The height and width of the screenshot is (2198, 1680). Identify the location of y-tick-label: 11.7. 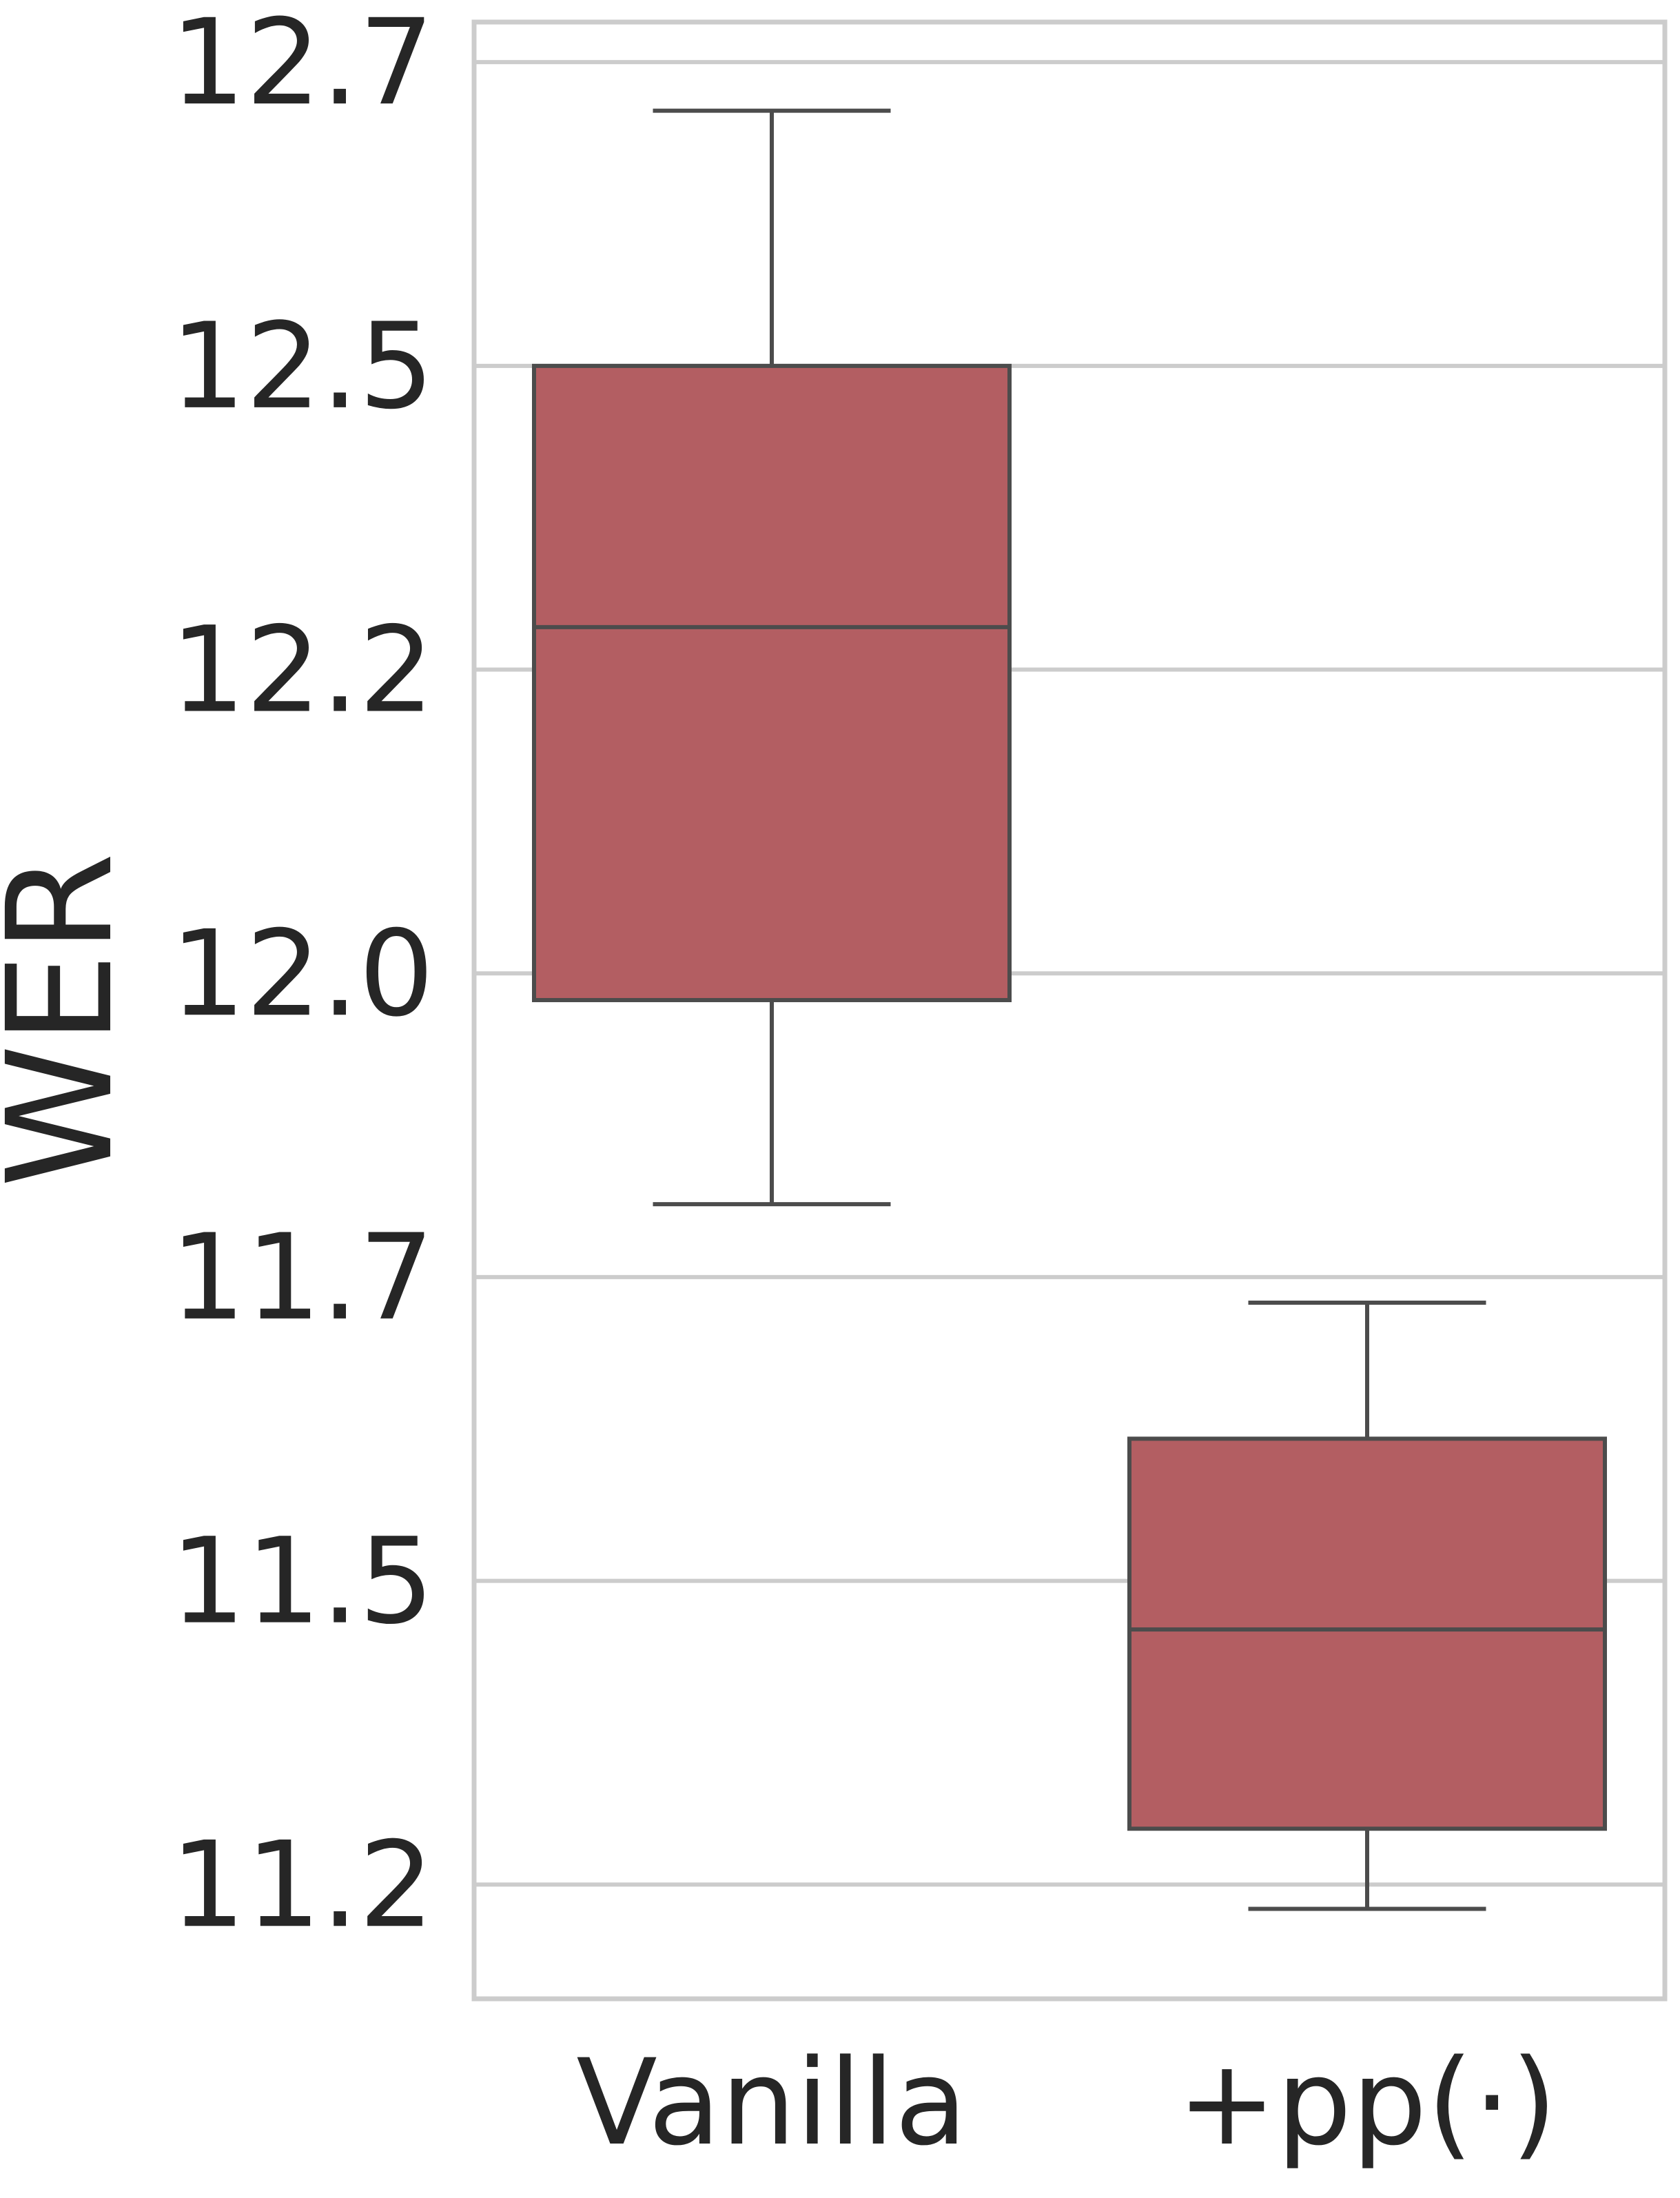
(302, 1277).